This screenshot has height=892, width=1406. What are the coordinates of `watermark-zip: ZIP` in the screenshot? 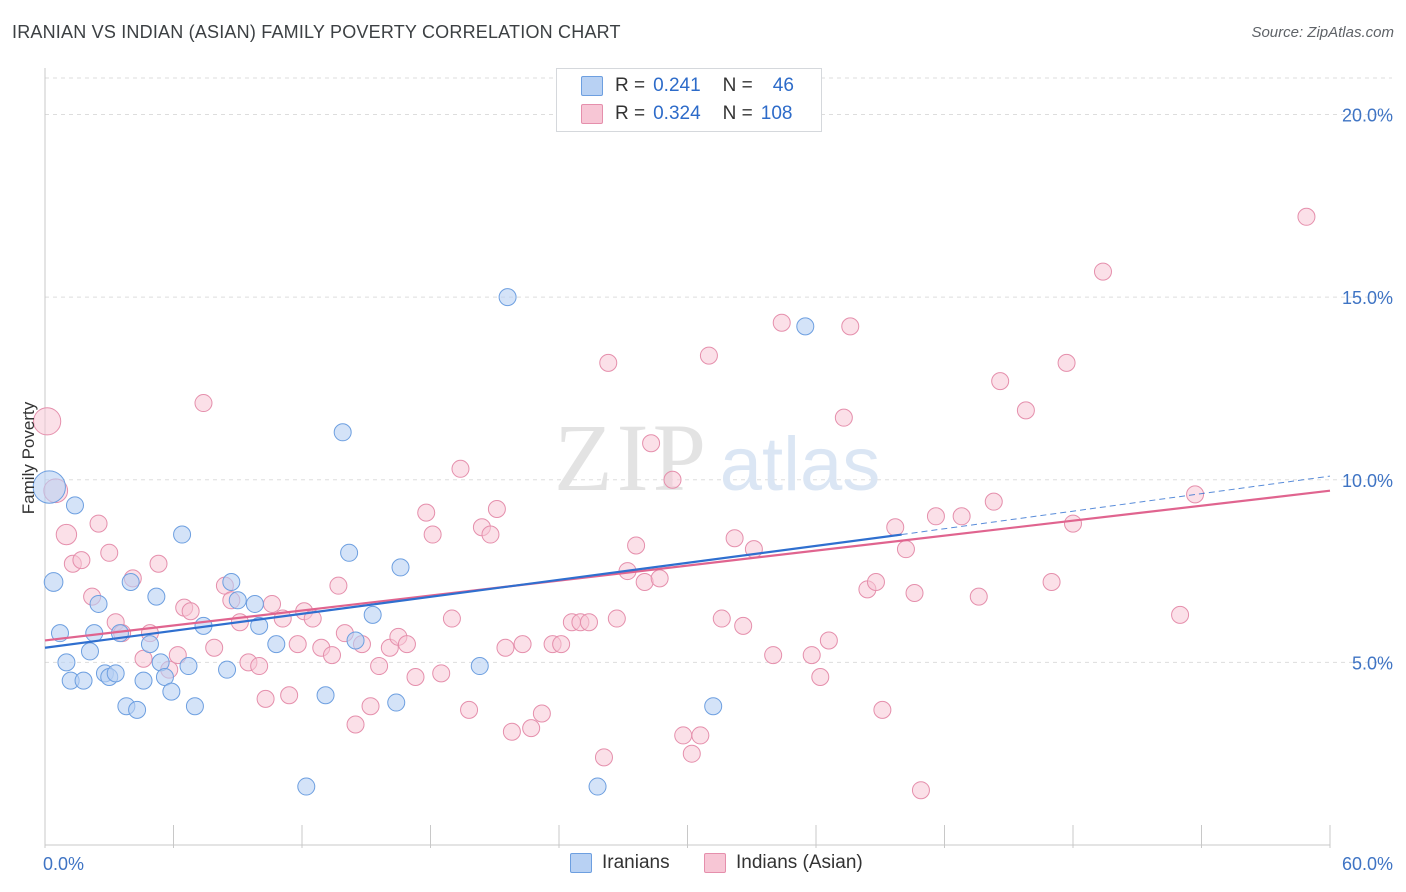 It's located at (632, 457).